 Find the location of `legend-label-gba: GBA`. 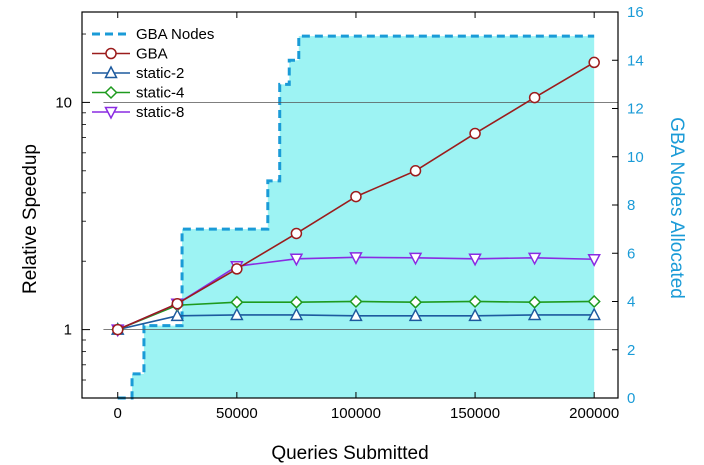

legend-label-gba: GBA is located at coordinates (152, 54).